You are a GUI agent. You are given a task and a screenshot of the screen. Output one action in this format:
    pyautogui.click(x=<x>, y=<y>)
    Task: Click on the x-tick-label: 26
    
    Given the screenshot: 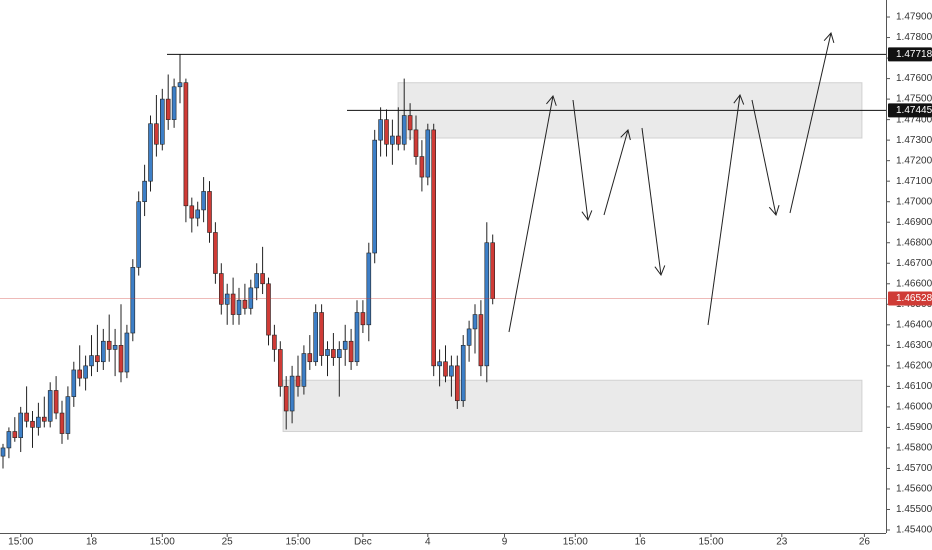 What is the action you would take?
    pyautogui.click(x=865, y=542)
    